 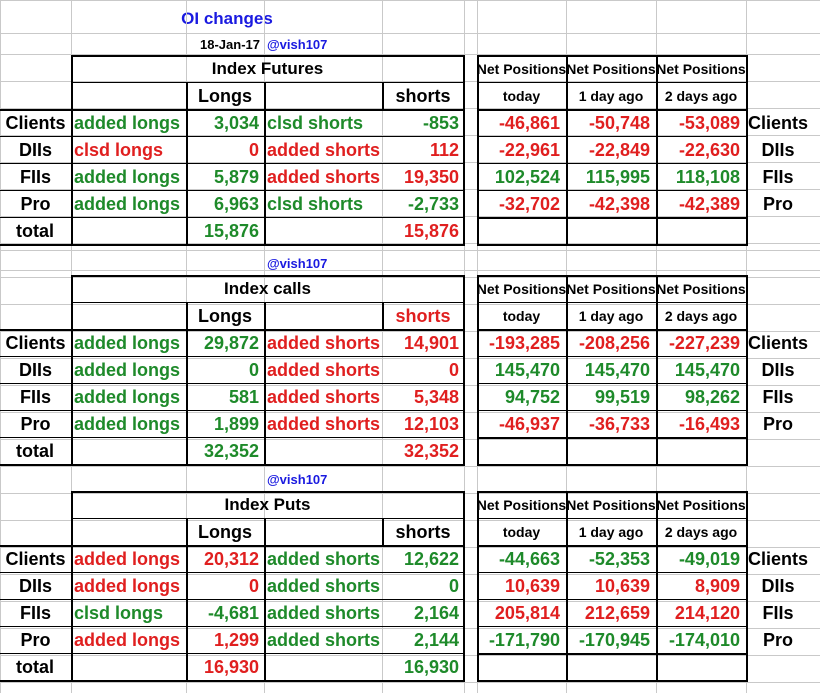 I want to click on net-position-value: 98,262, so click(x=712, y=396).